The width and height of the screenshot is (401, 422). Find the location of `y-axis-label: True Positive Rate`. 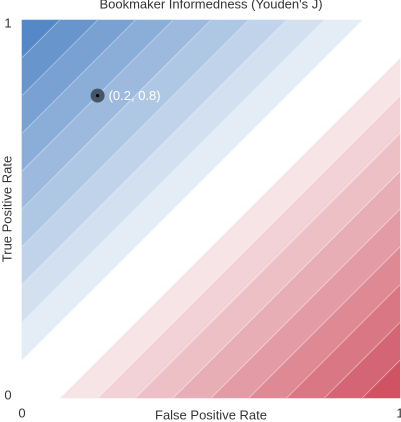

y-axis-label: True Positive Rate is located at coordinates (7, 209).